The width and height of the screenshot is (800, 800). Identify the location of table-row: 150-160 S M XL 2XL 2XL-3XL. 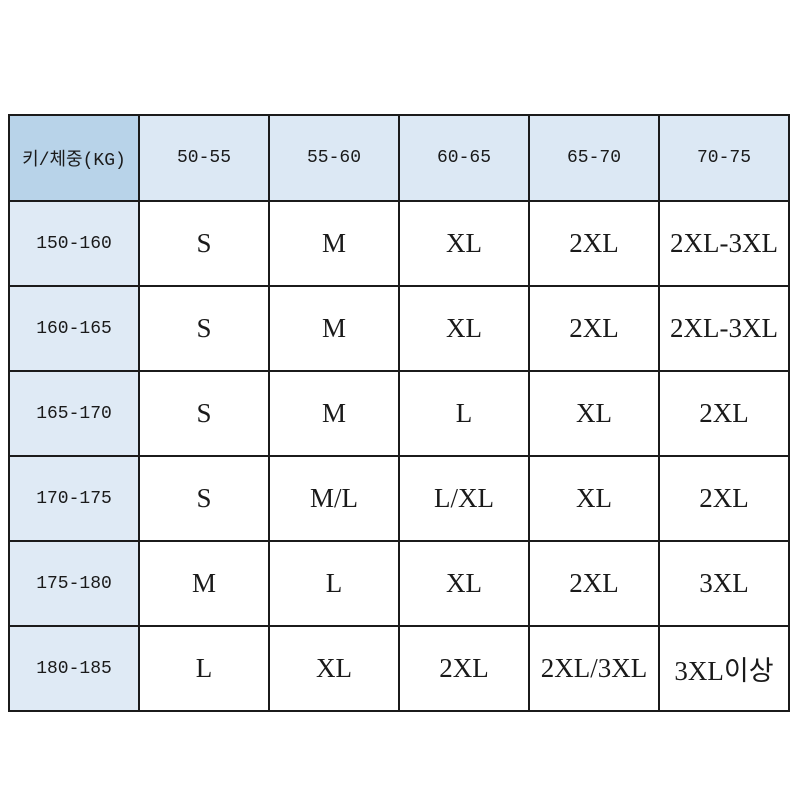
(399, 243).